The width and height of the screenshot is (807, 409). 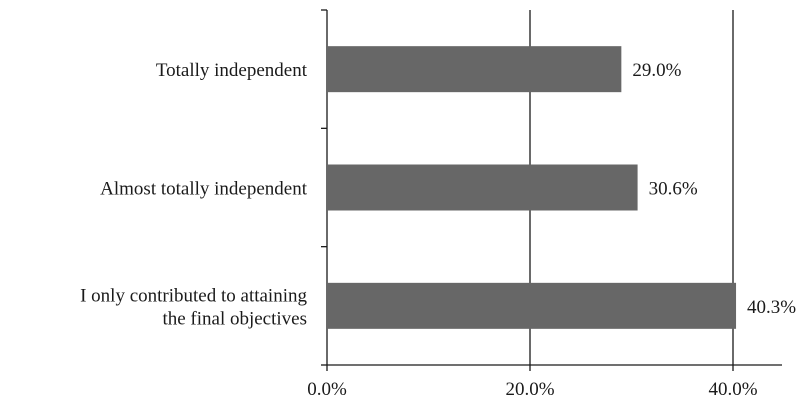 What do you see at coordinates (771, 307) in the screenshot?
I see `data-label: 40.3%` at bounding box center [771, 307].